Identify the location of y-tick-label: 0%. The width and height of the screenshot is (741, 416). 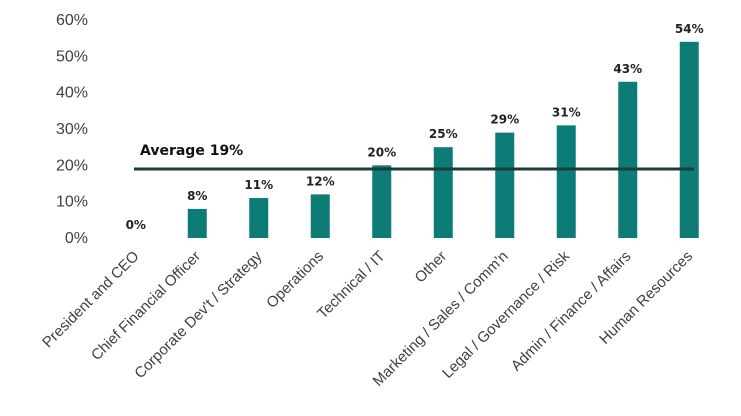
(76, 238).